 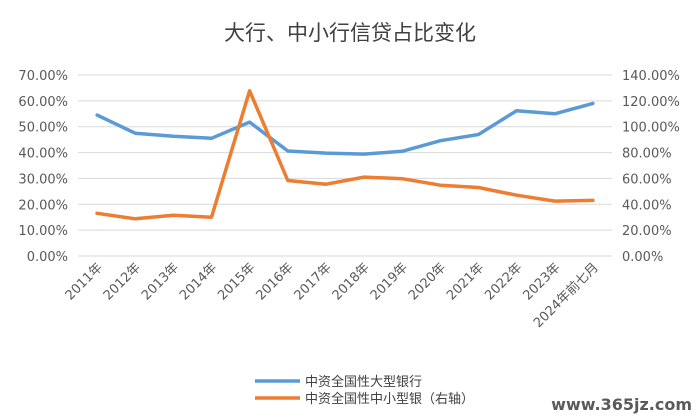 What do you see at coordinates (274, 281) in the screenshot?
I see `x-tick-label: 2016年` at bounding box center [274, 281].